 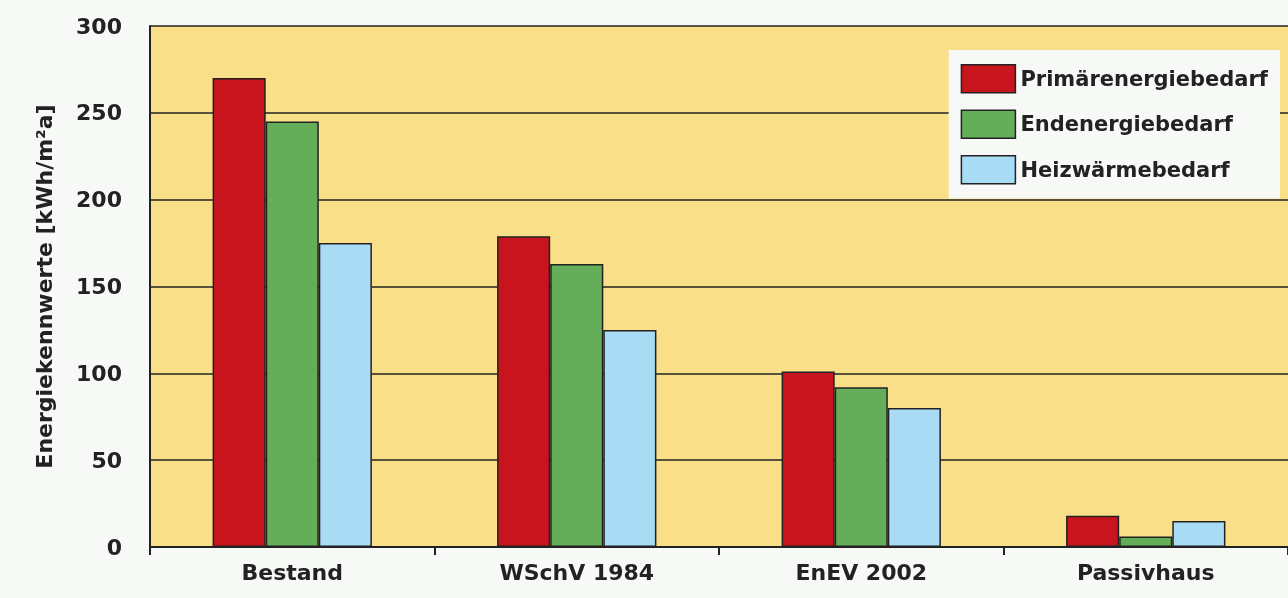 I want to click on x-tick-label: Passivhaus, so click(x=1145, y=572).